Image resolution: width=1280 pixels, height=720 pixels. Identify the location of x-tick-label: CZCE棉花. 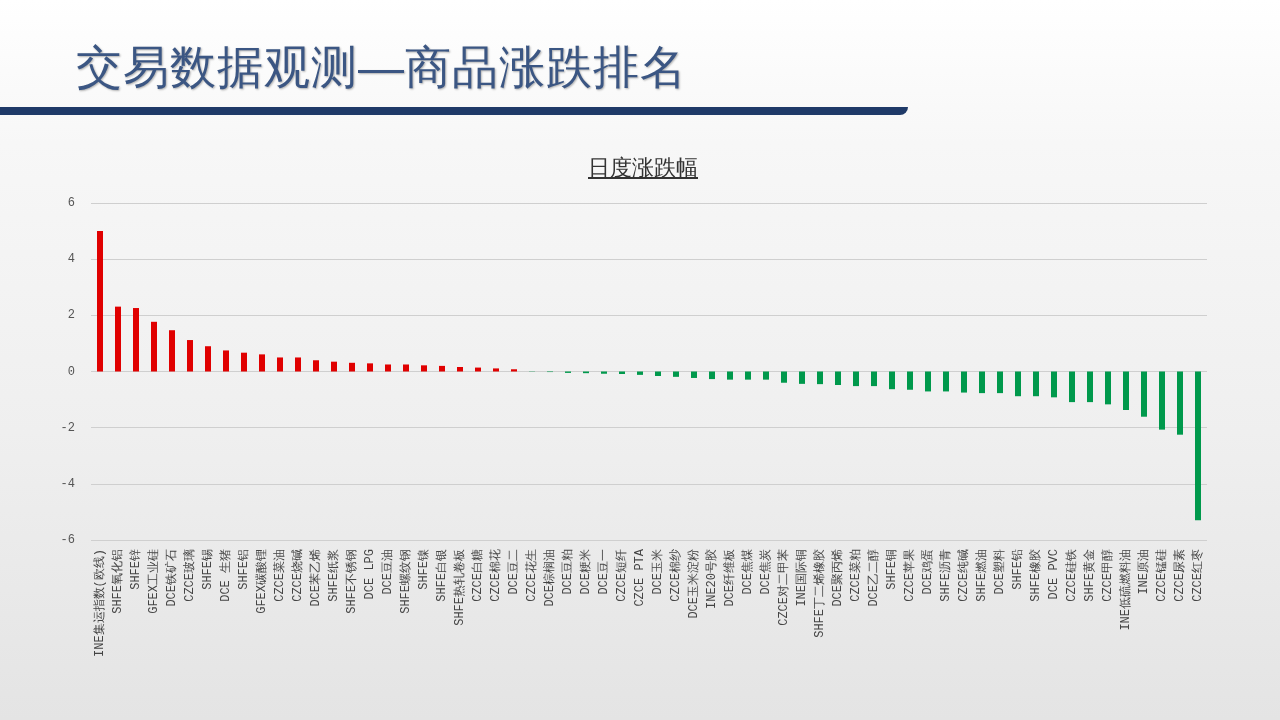
(496, 575).